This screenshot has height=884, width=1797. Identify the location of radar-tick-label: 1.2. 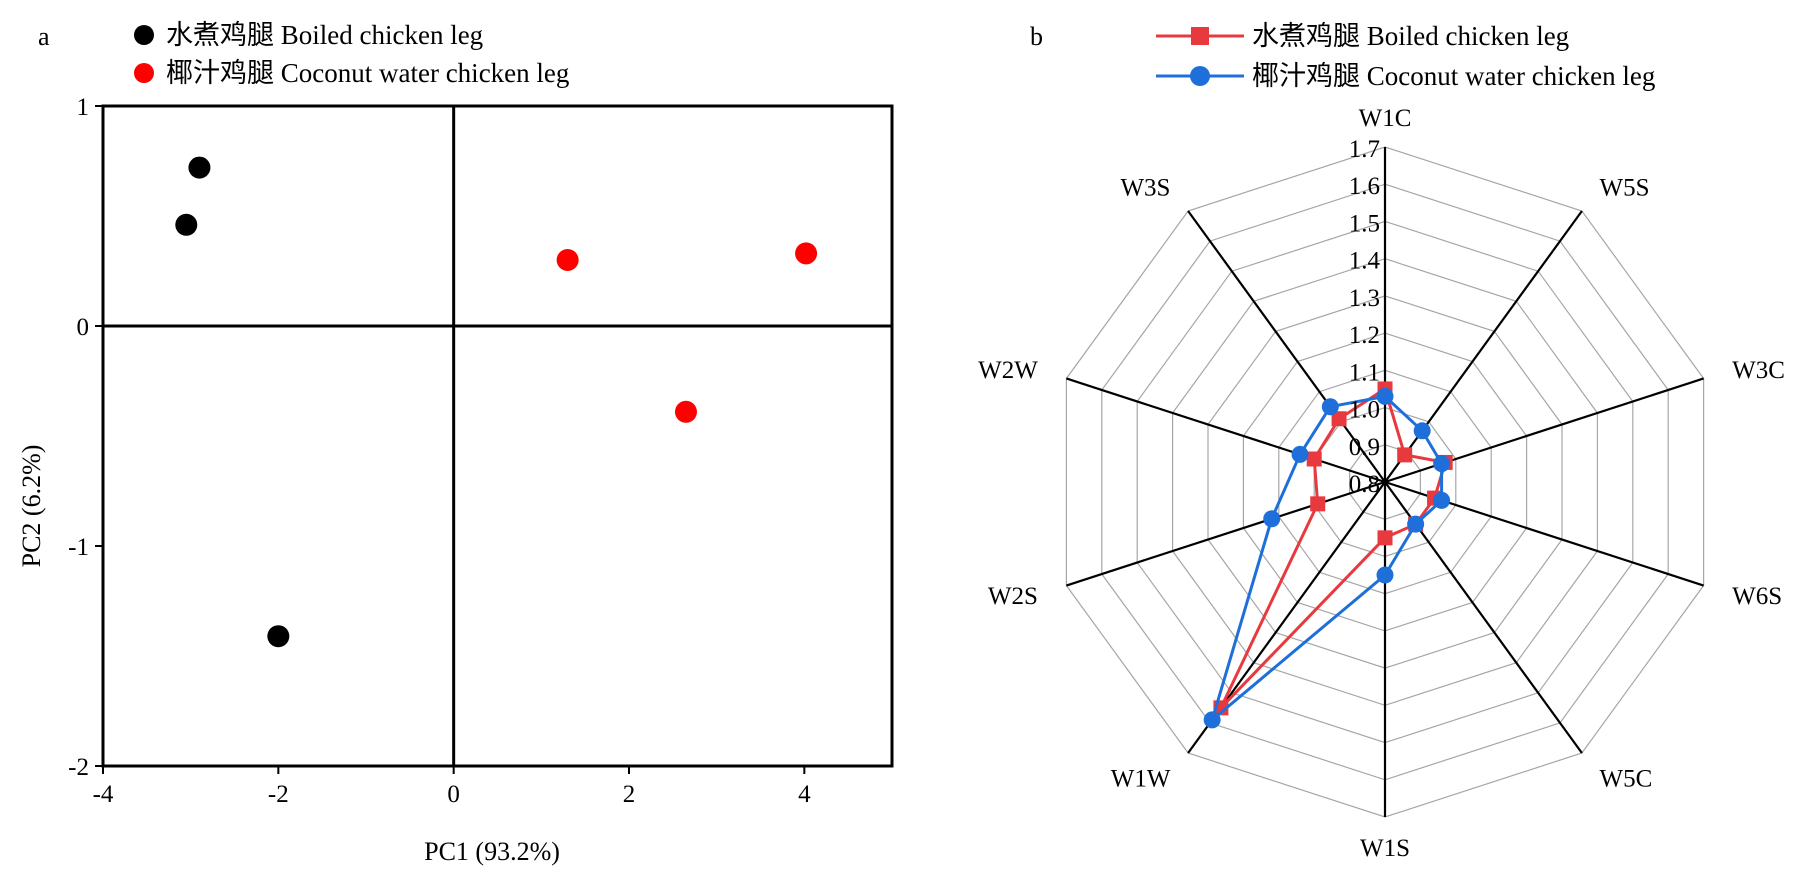
(1364, 335).